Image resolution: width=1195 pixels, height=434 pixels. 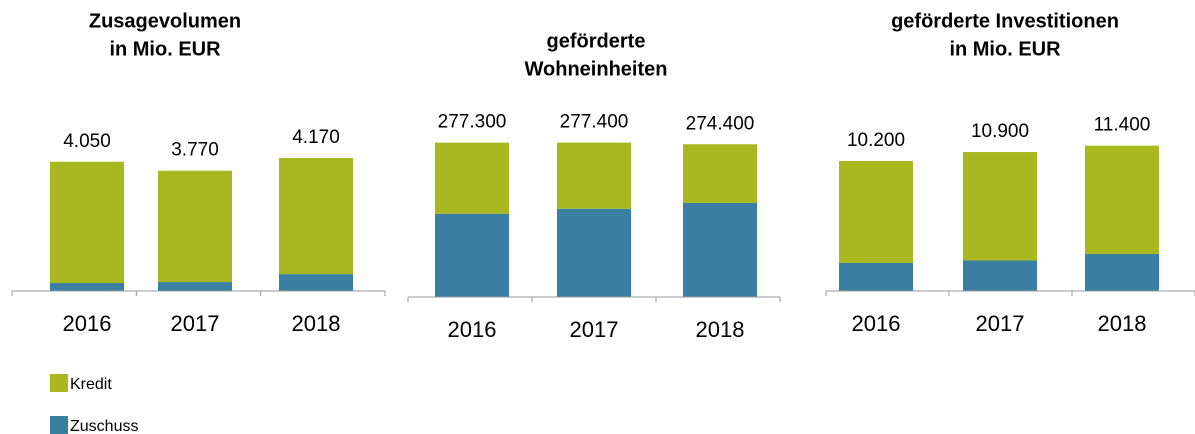 I want to click on chart-title: geförderte Investitionen, so click(x=1005, y=21).